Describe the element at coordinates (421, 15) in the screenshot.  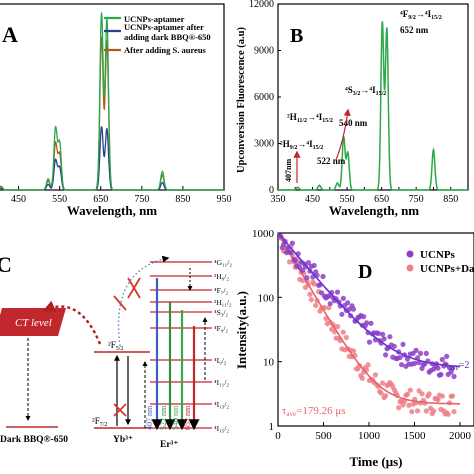
I see `annot-652-transition: ⁴F9/2→⁴I15/2` at that location.